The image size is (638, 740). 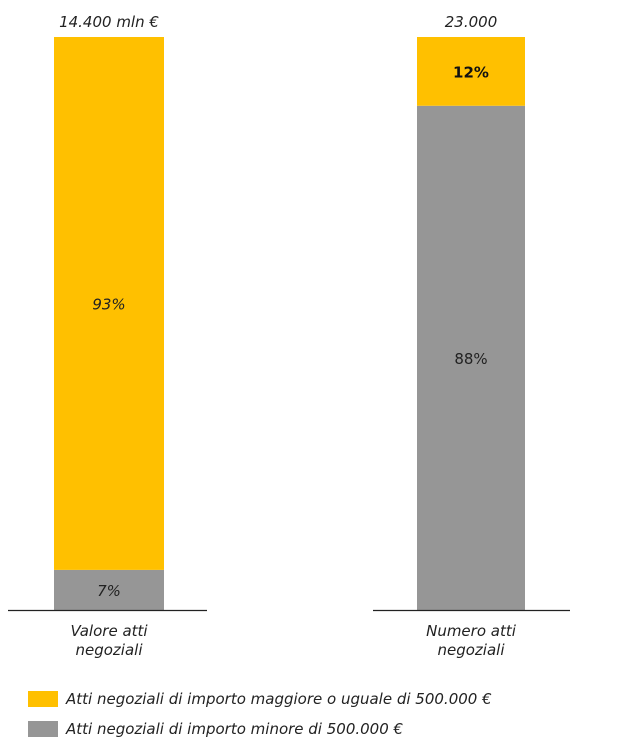 What do you see at coordinates (43, 729) in the screenshot?
I see `legend-swatch-small-acts` at bounding box center [43, 729].